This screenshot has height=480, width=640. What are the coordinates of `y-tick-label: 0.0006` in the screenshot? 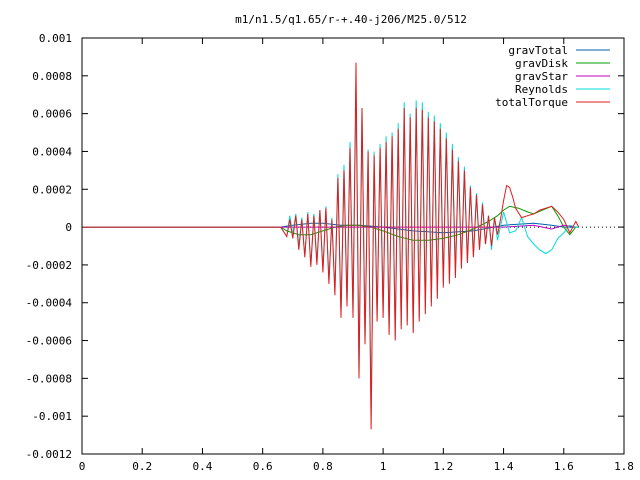 It's located at (52, 114).